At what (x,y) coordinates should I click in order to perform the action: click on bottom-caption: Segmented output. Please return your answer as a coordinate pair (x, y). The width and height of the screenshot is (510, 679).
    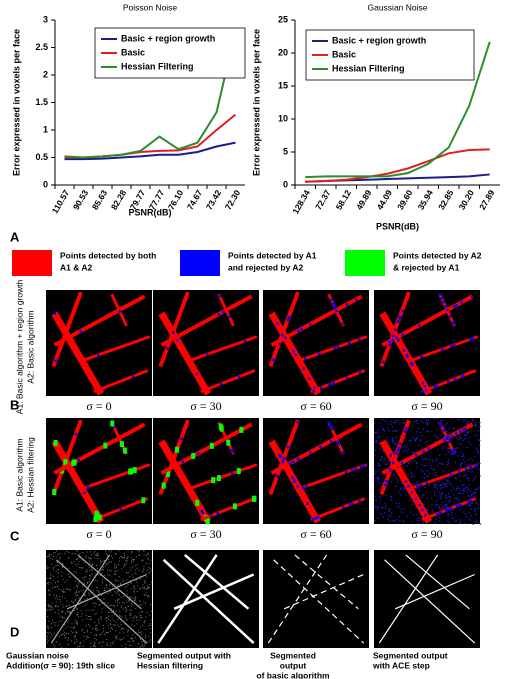
    Looking at the image, I should click on (410, 655).